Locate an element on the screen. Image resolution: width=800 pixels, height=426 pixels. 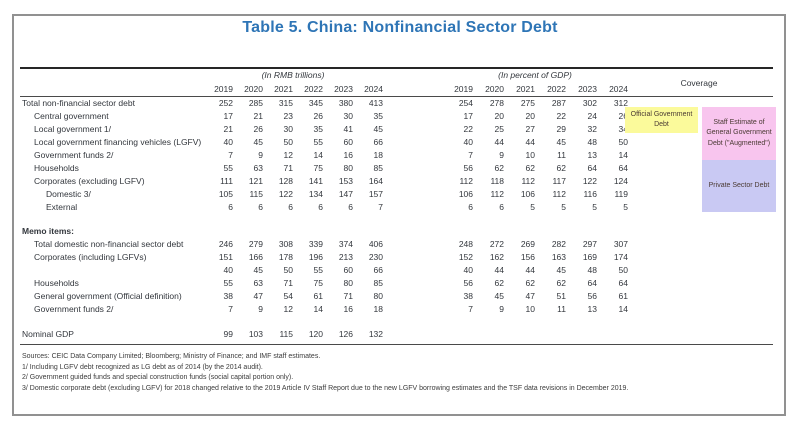
value-cell-rmb: 413 is located at coordinates (375, 103).